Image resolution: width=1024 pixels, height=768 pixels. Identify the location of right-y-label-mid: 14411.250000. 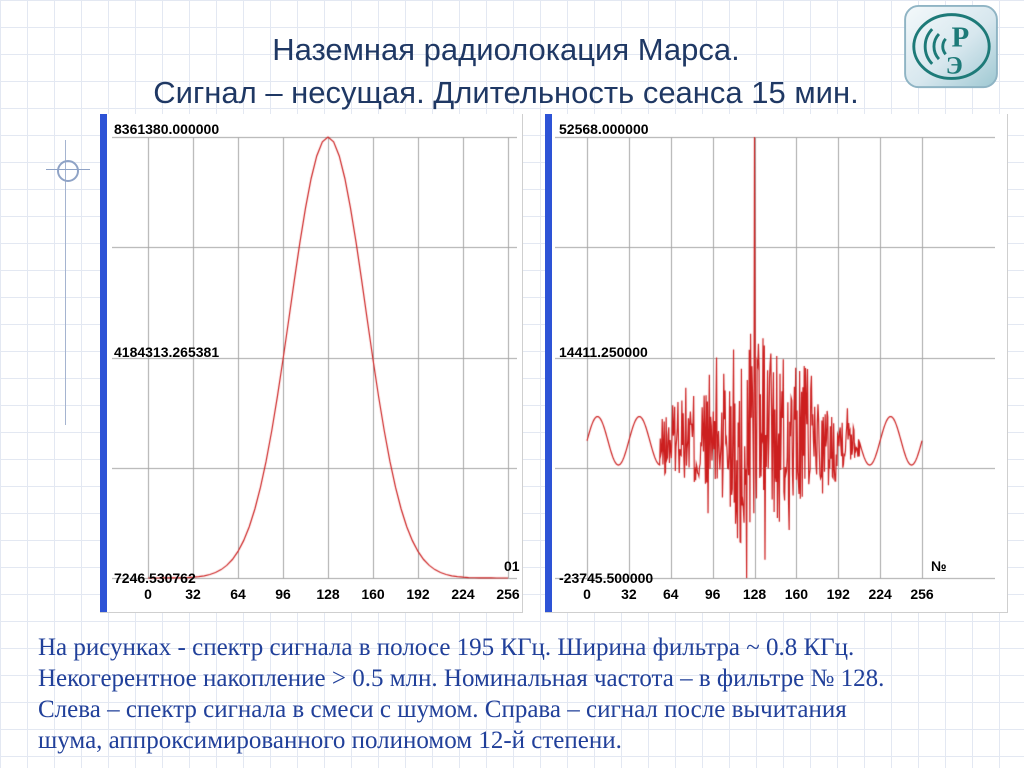
(603, 352).